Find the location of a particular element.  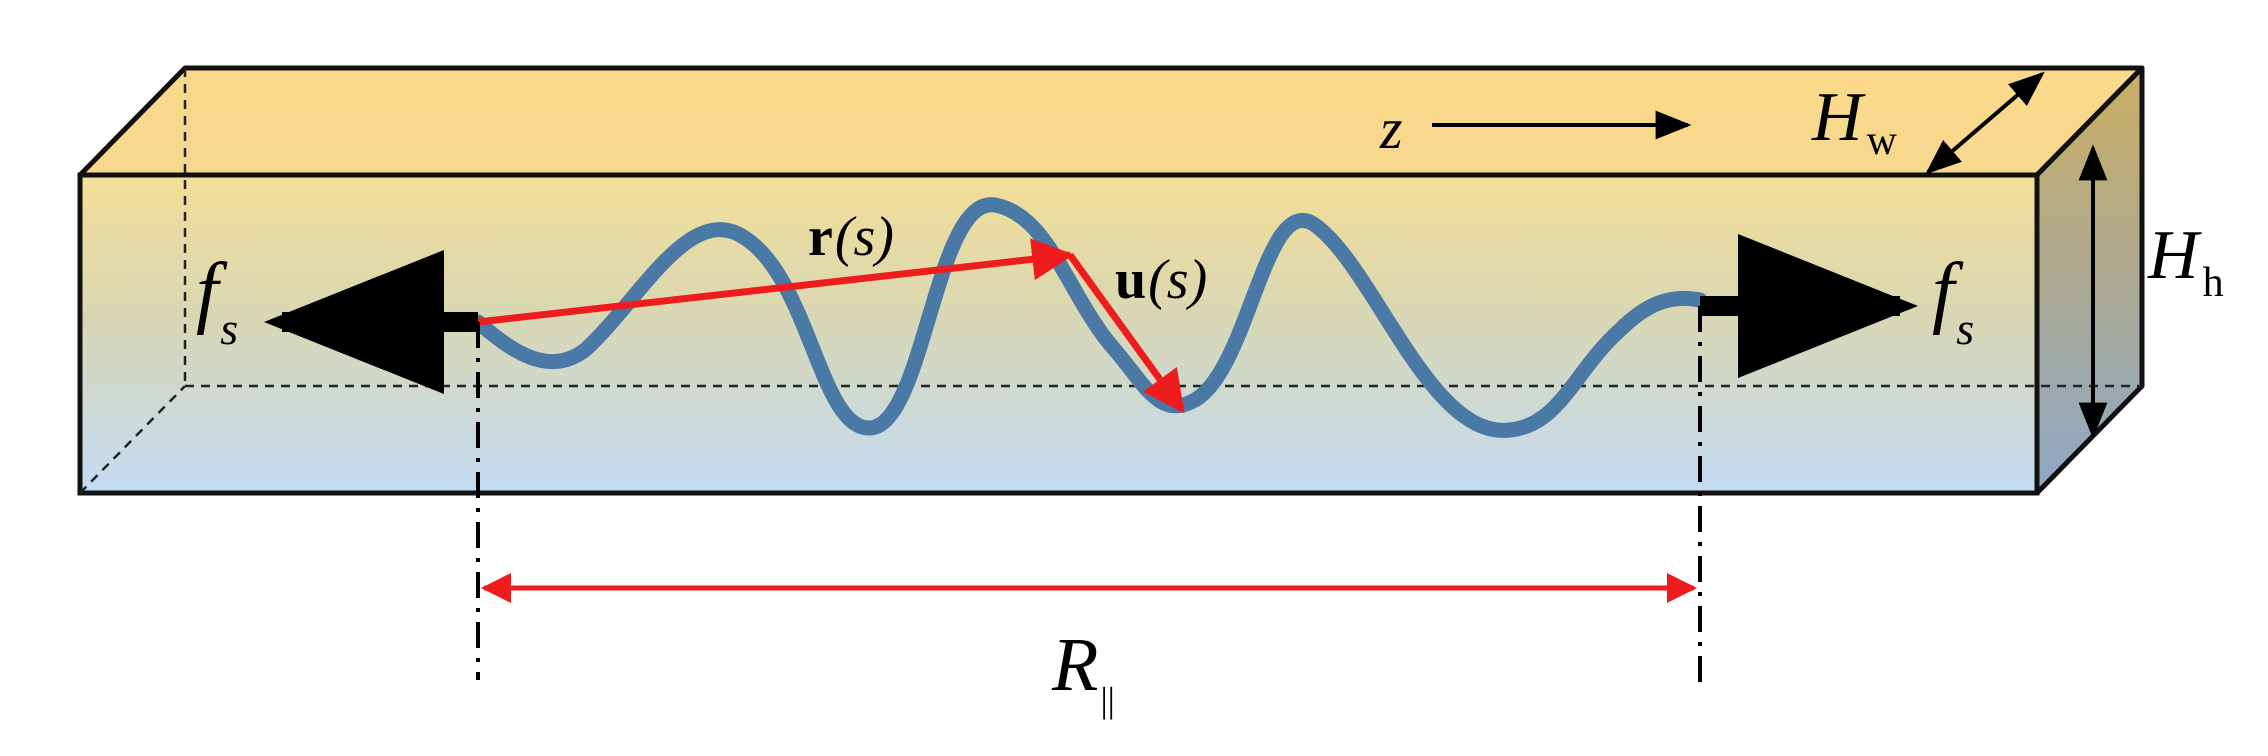

hw-label: Hw is located at coordinates (1854, 121).